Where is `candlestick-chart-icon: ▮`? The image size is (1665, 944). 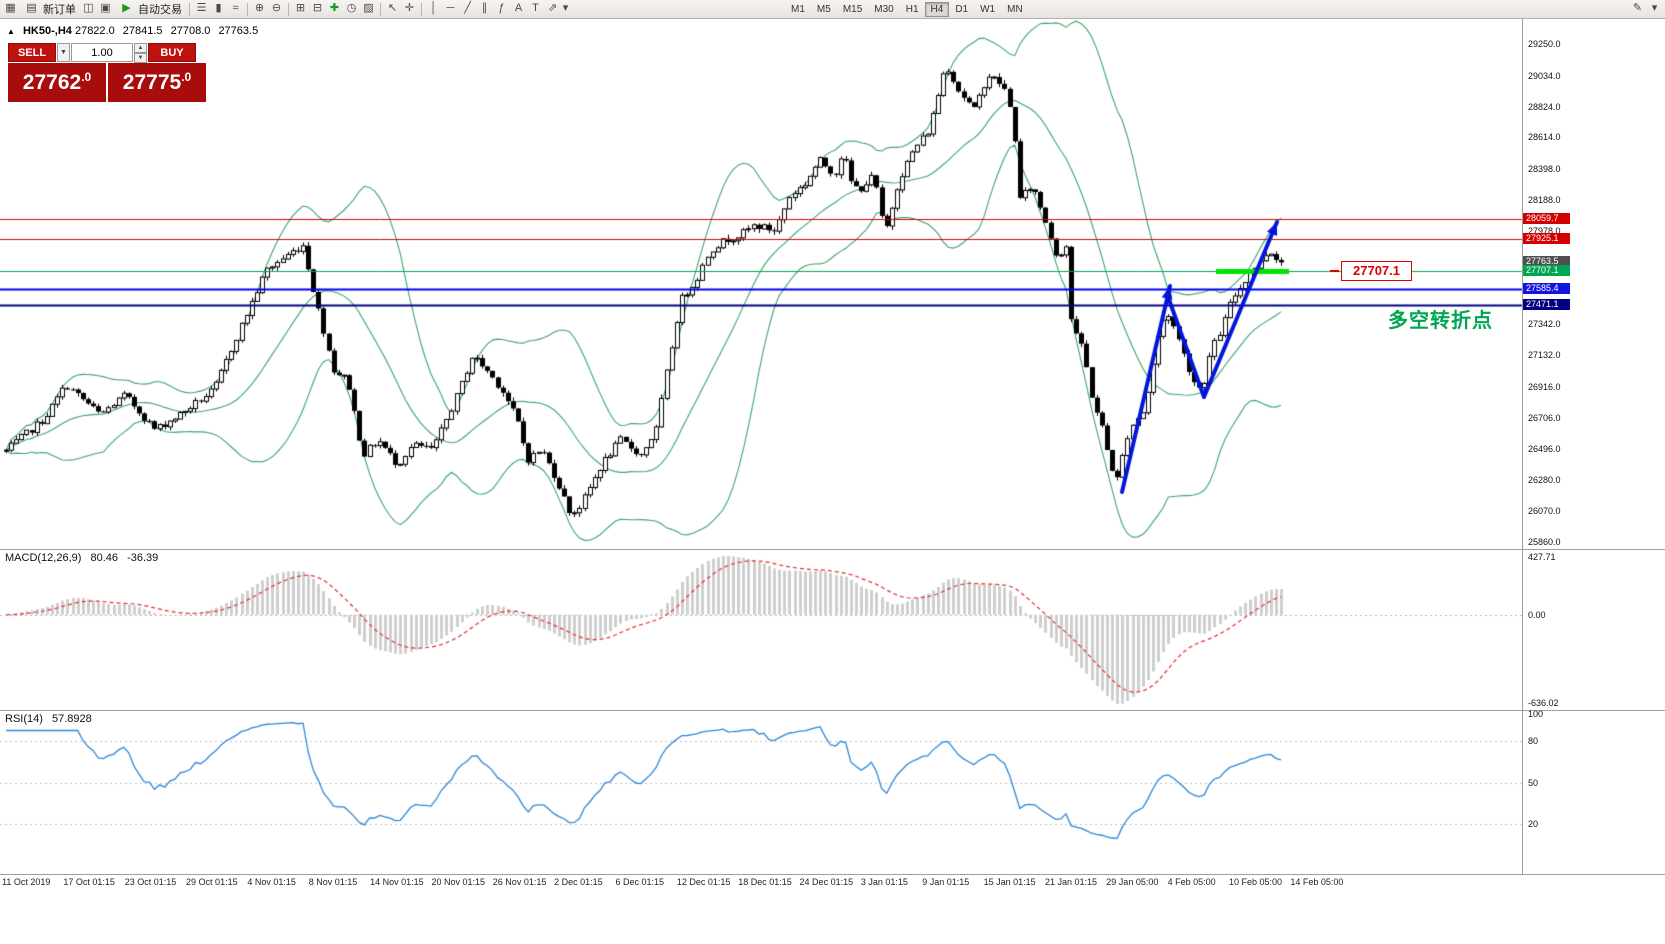
candlestick-chart-icon: ▮ is located at coordinates (218, 8).